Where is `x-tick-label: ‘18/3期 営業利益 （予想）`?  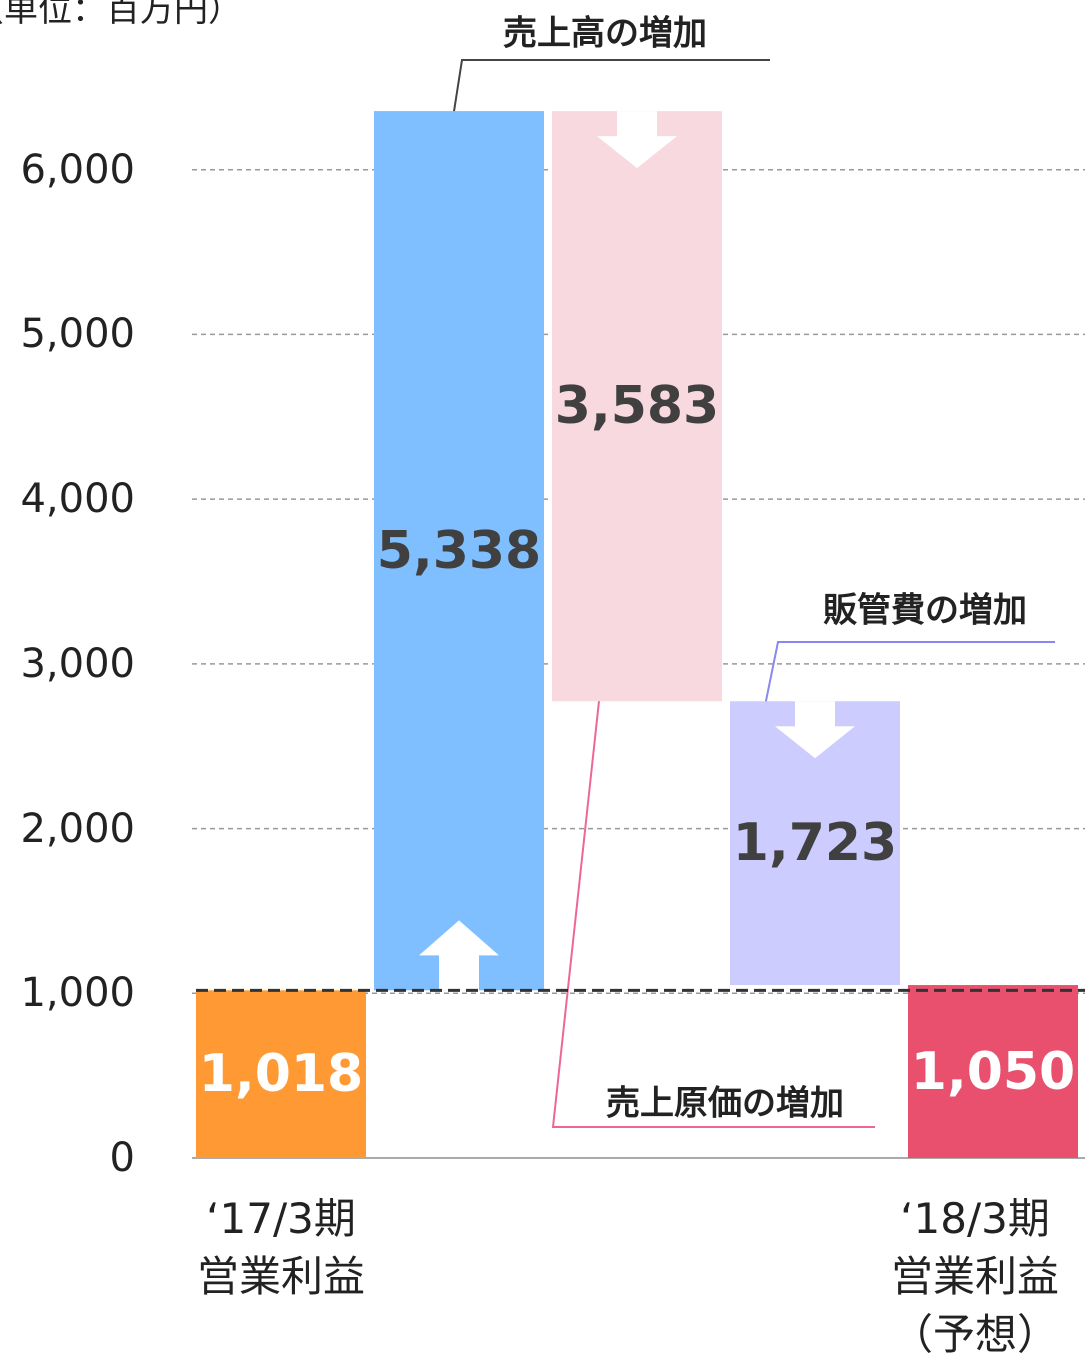
x-tick-label: ‘18/3期 営業利益 （予想） is located at coordinates (974, 1276).